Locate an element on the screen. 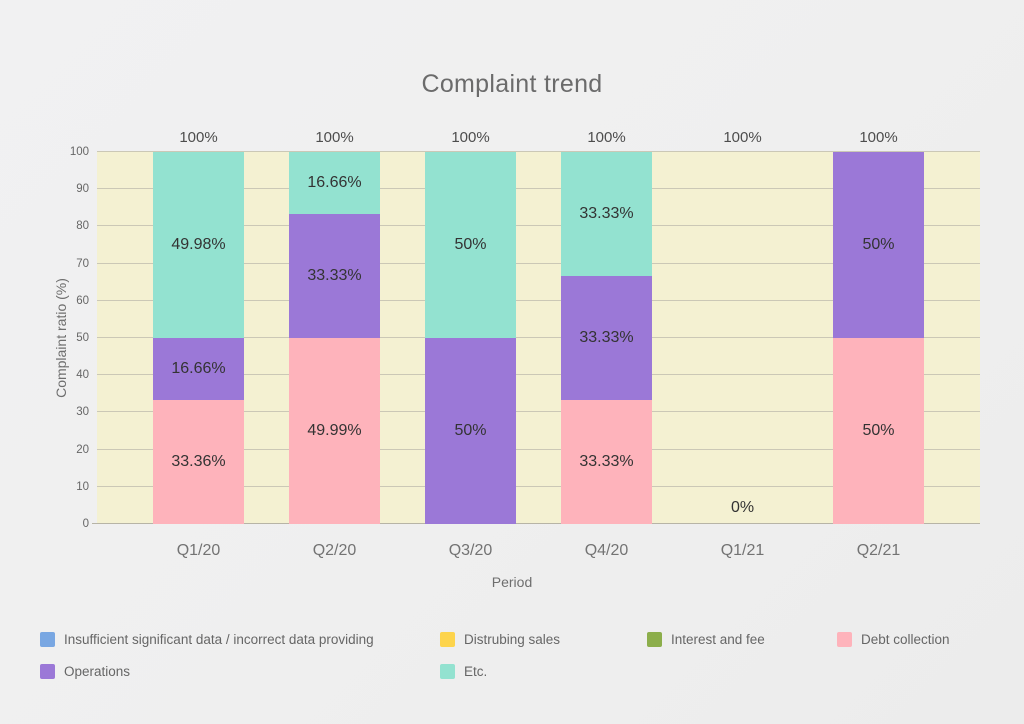 The height and width of the screenshot is (724, 1024). legend-item-distrubing-sales: Distrubing sales is located at coordinates (543, 639).